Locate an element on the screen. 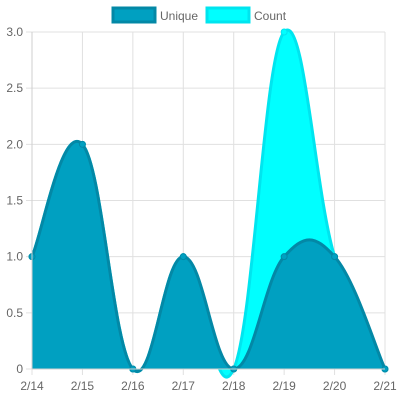  legend-item-unique: Unique is located at coordinates (154, 15).